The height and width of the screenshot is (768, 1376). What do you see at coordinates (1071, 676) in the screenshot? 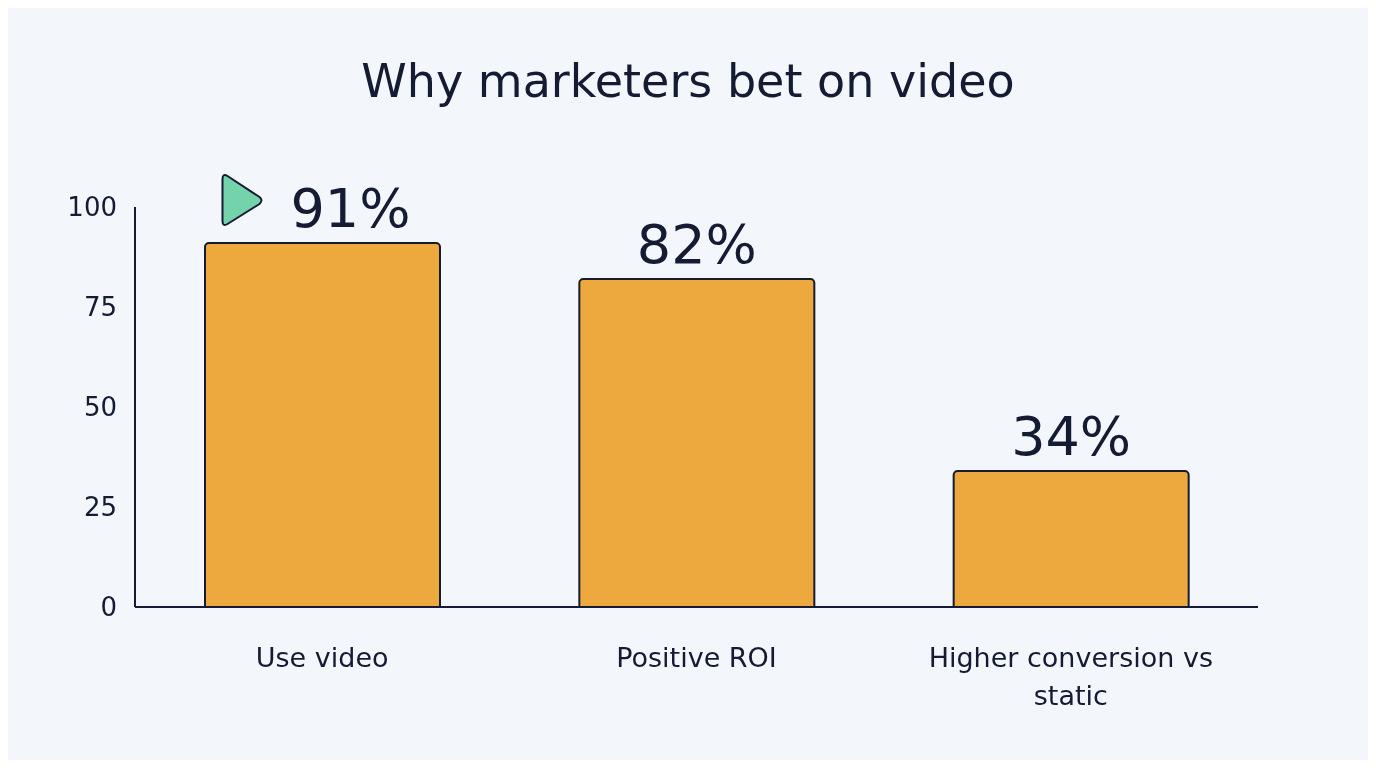
I see `x-tick-label: Higher conversion vs static` at bounding box center [1071, 676].